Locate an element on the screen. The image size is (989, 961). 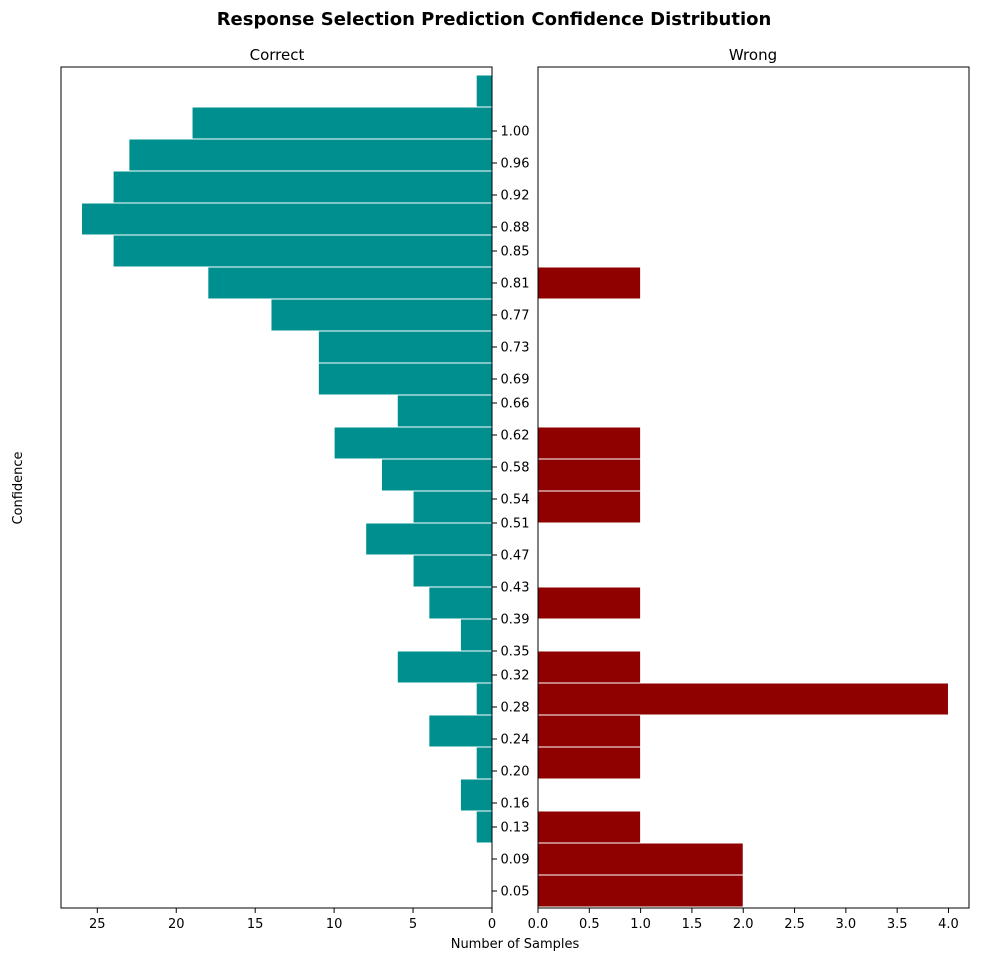
y-tick-label-20: 0.81 is located at coordinates (515, 284).